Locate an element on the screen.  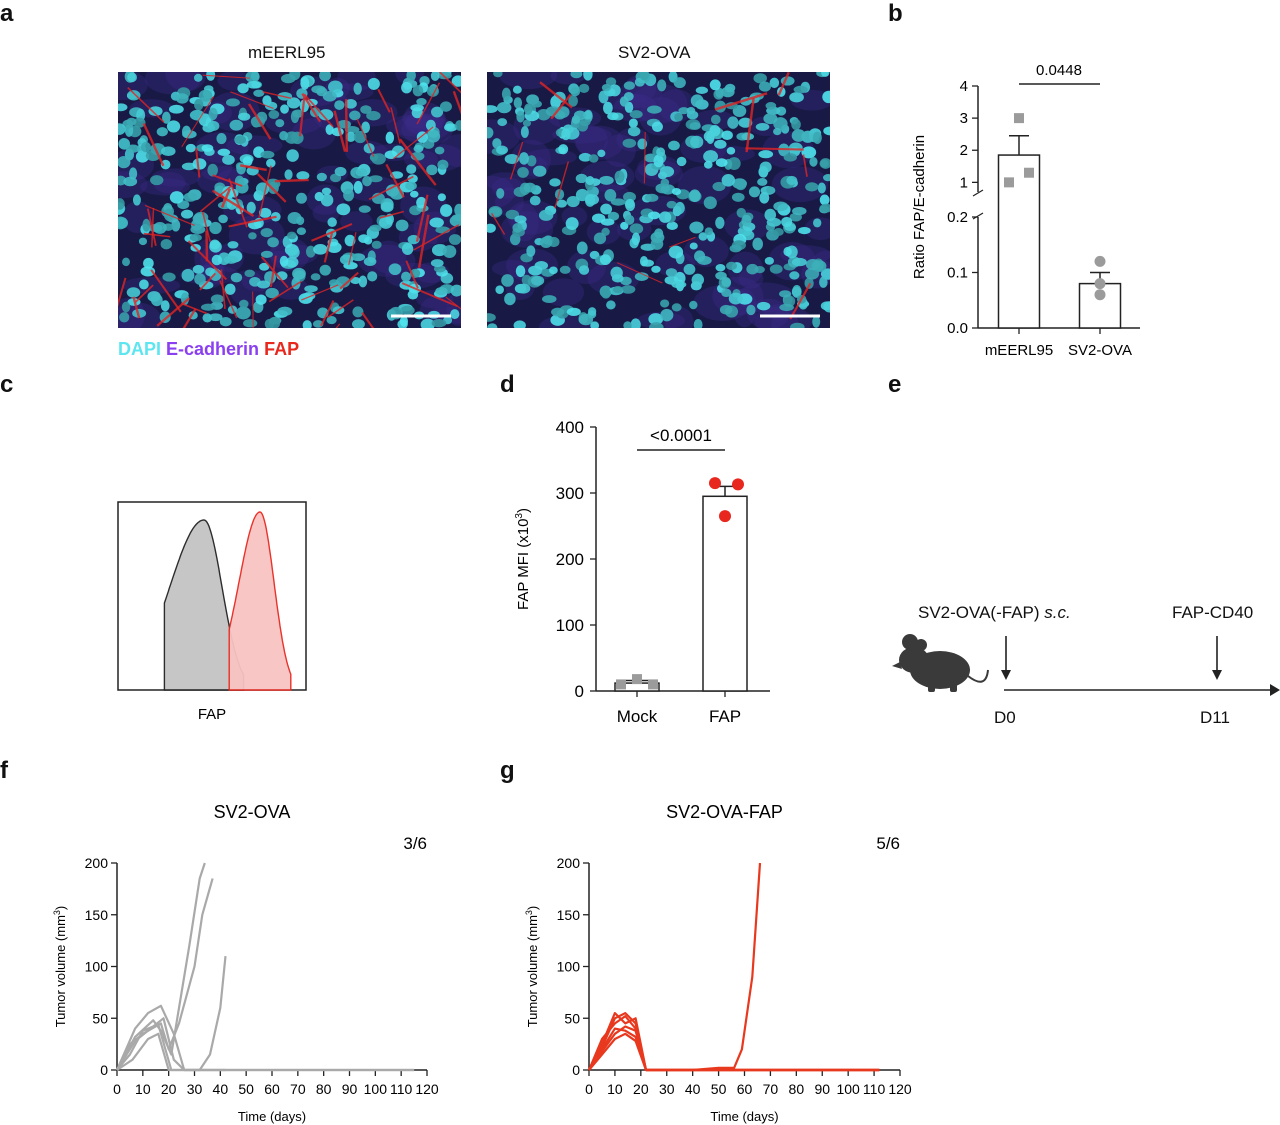
x-tick-label: 30 is located at coordinates (667, 1089).